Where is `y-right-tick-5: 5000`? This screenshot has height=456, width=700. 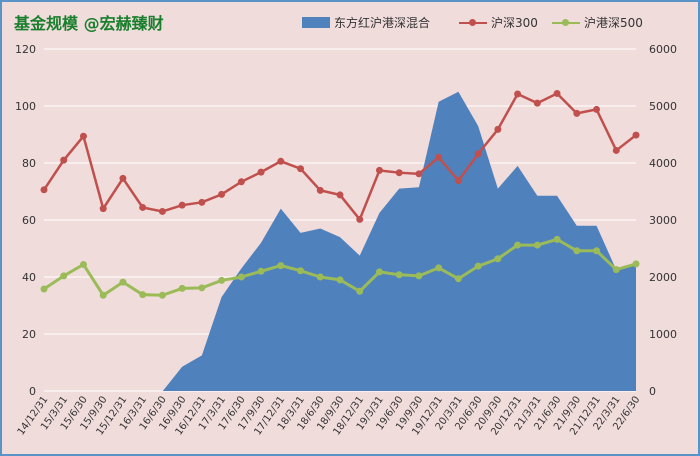
y-right-tick-5: 5000 is located at coordinates (663, 106).